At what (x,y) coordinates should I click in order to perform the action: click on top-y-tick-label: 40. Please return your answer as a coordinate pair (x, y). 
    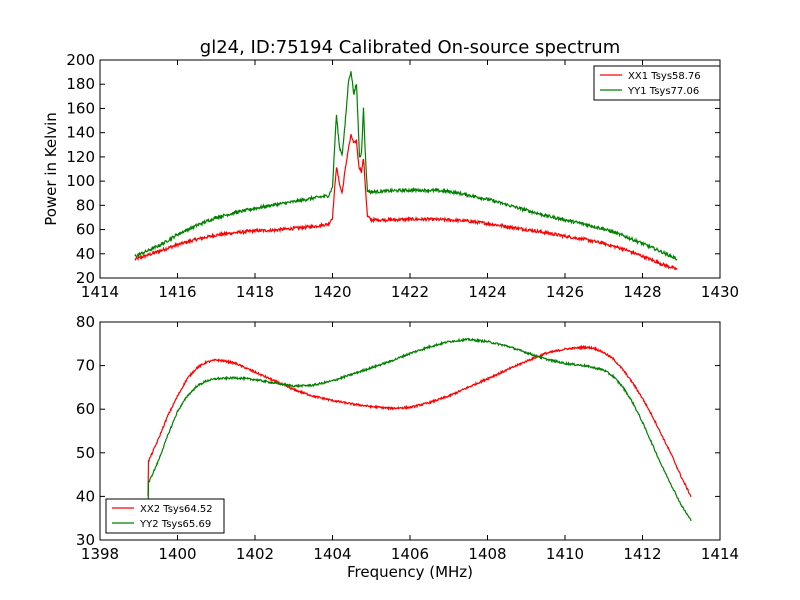
    Looking at the image, I should click on (85, 254).